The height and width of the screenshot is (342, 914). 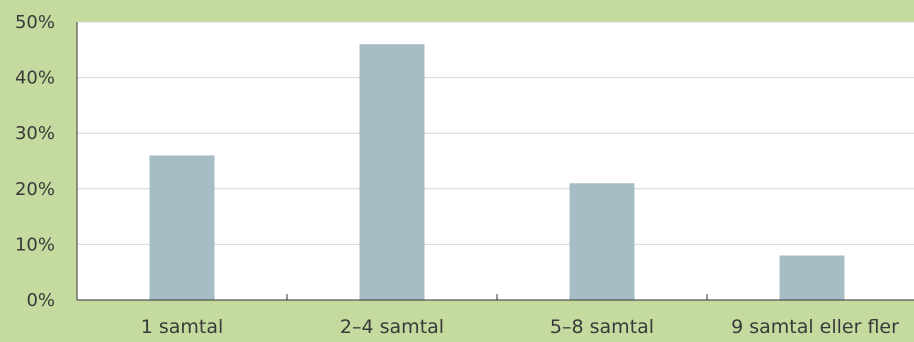 What do you see at coordinates (392, 327) in the screenshot?
I see `category-label: 2–4 samtal` at bounding box center [392, 327].